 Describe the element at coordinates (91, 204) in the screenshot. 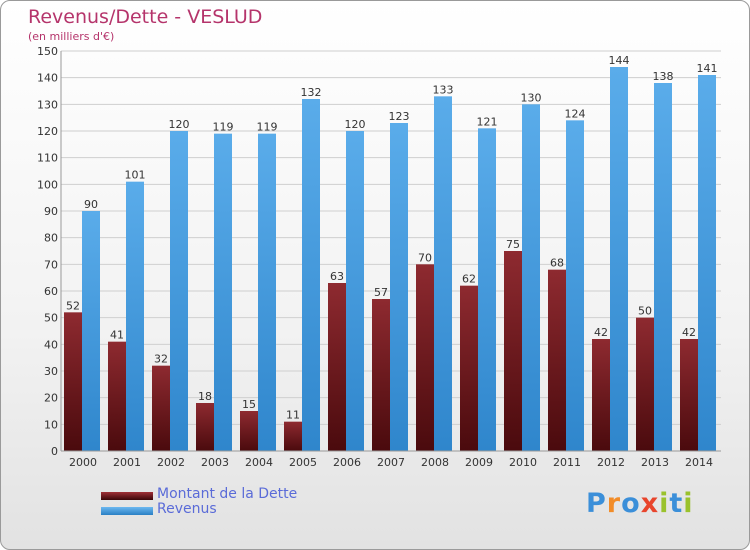

I see `data-label-revenus: 90` at that location.